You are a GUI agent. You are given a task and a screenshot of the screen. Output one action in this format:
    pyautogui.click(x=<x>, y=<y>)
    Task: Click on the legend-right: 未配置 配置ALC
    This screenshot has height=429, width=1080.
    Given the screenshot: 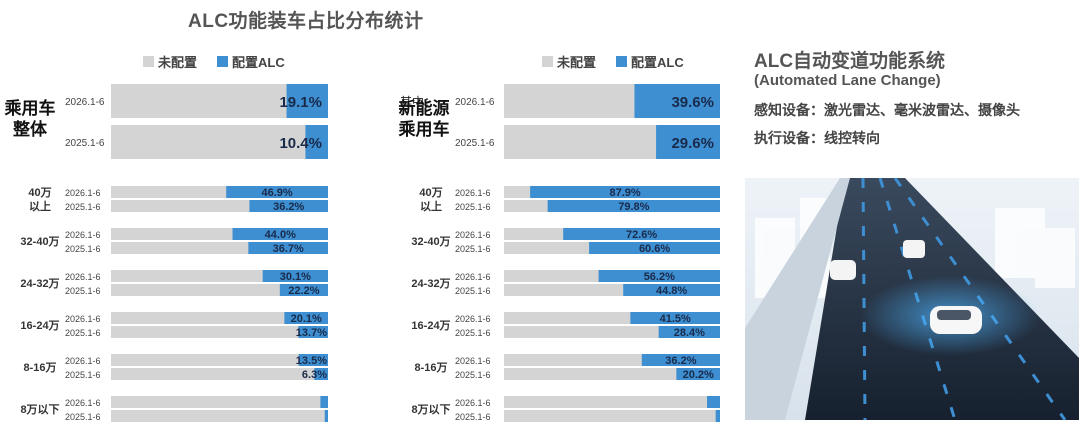 What is the action you would take?
    pyautogui.click(x=620, y=61)
    